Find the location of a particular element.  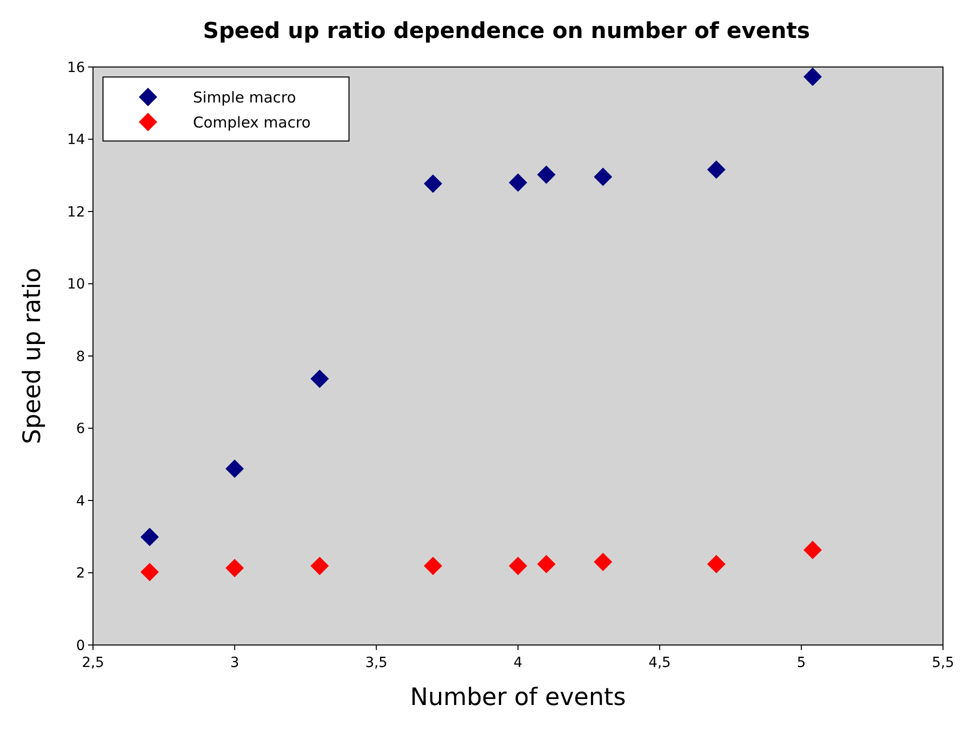

x-axis-title: Number of events is located at coordinates (518, 697).